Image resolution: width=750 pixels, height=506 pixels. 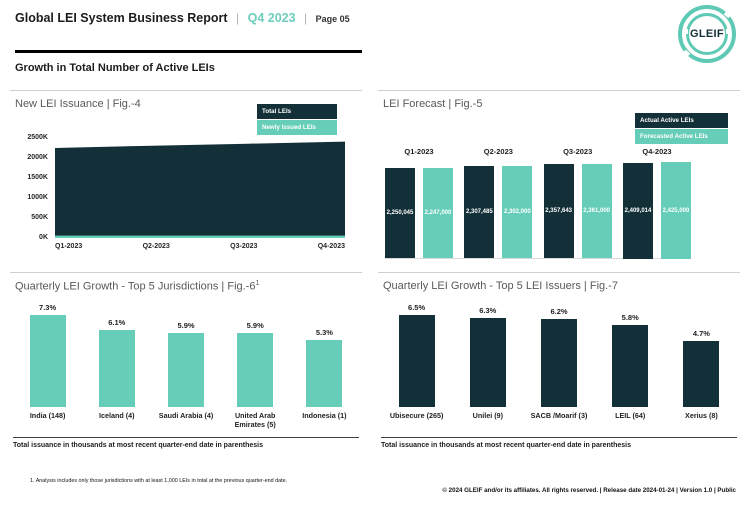 I want to click on fig7-bar-chart: 6.5% 6.3% 6.2% 5.8% 4.7%, so click(x=559, y=355).